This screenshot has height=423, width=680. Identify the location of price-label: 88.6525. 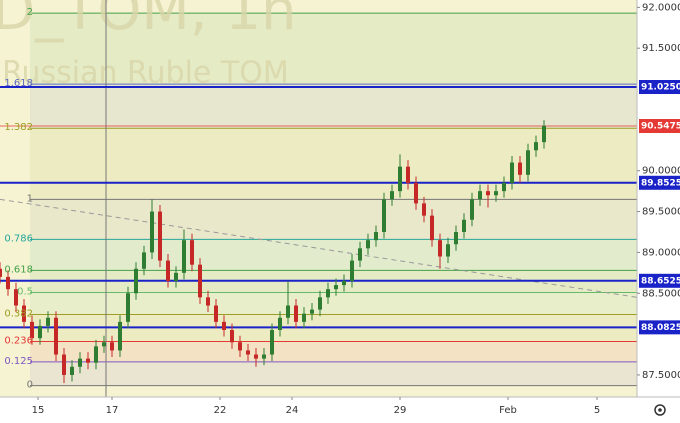
(660, 281).